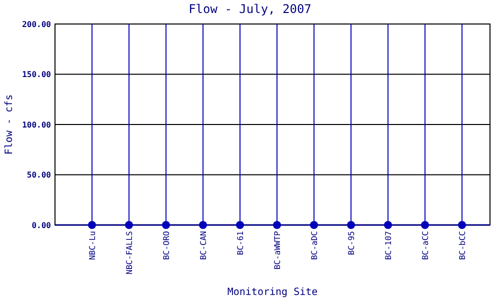 The image size is (500, 300). What do you see at coordinates (462, 245) in the screenshot?
I see `x-tick-label: BC-bCC` at bounding box center [462, 245].